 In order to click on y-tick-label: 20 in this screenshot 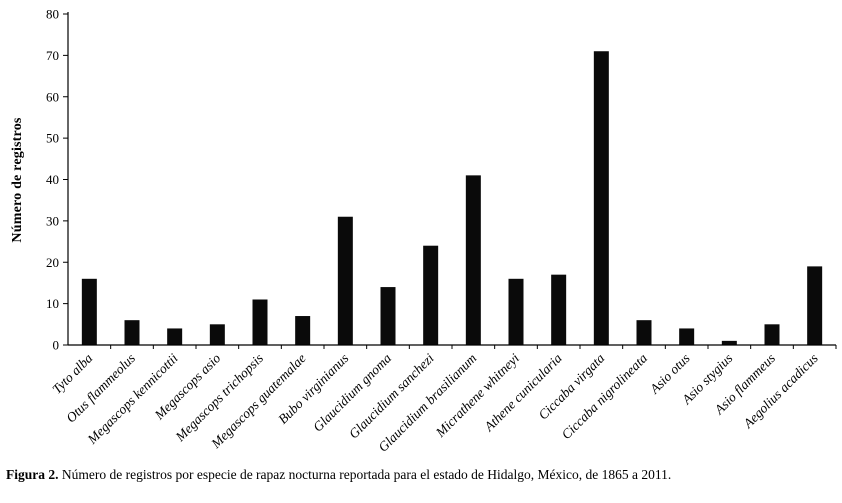, I will do `click(52, 262)`.